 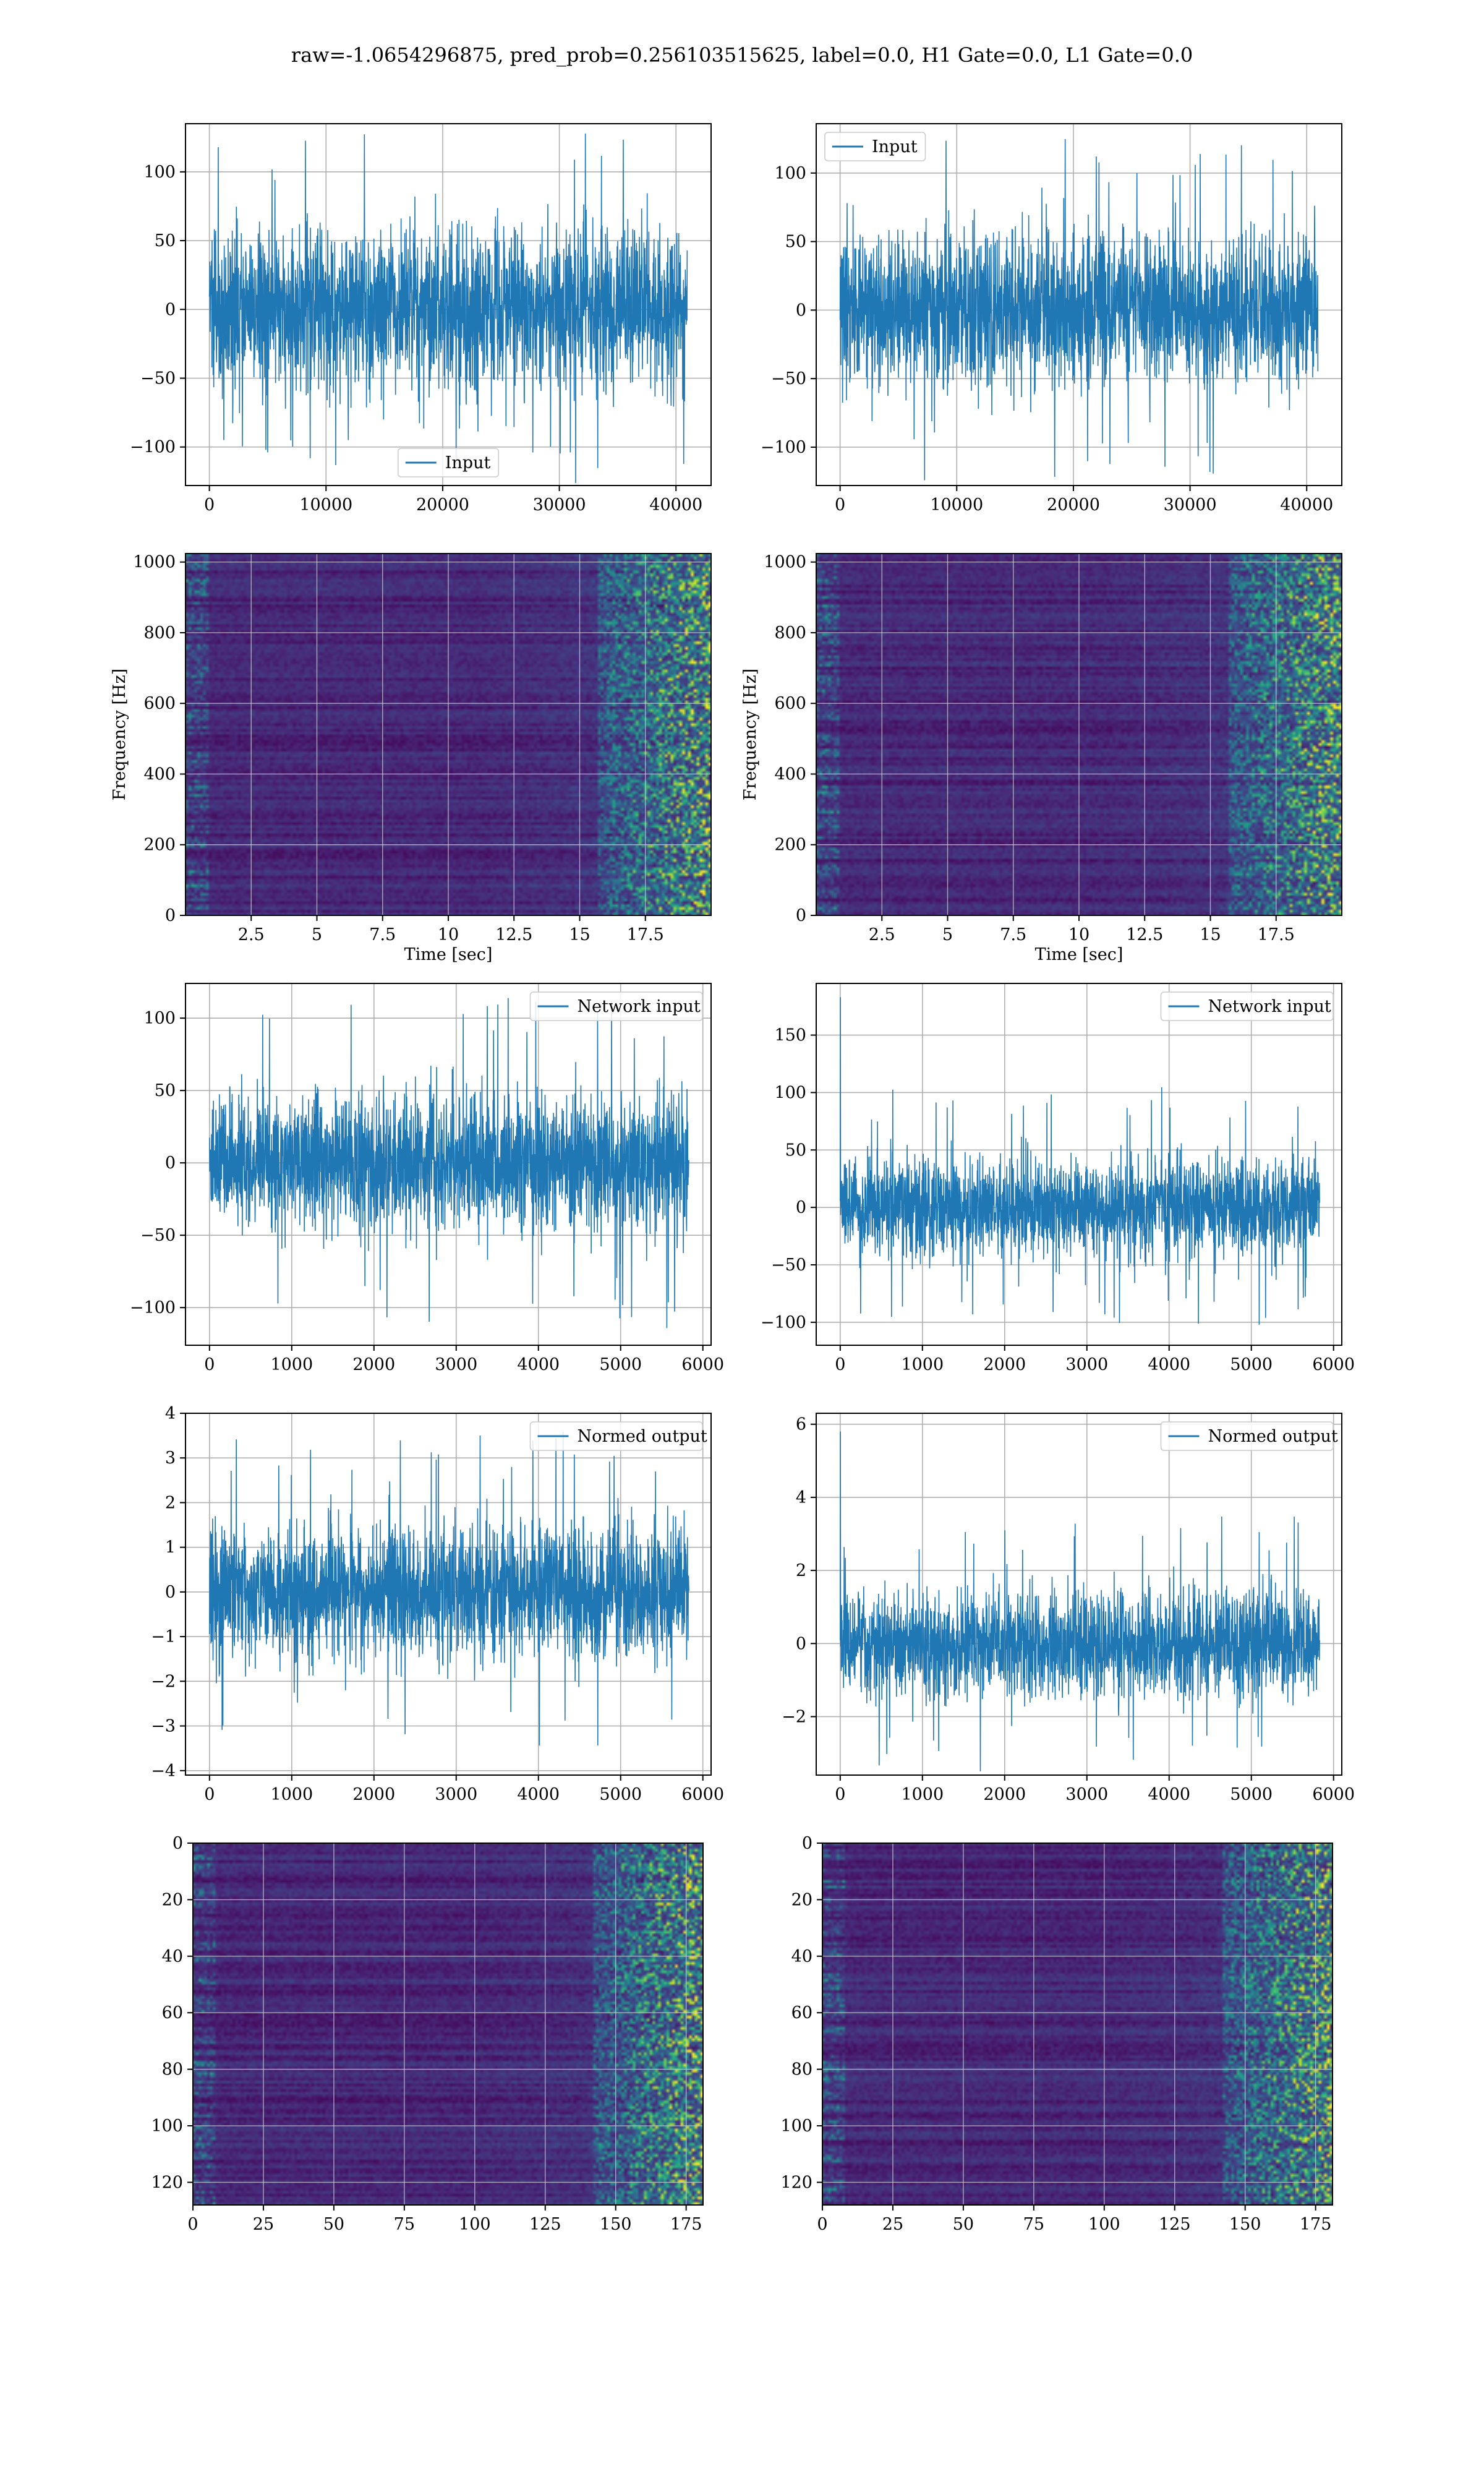 I want to click on y-tick-label: −3, so click(x=163, y=1727).